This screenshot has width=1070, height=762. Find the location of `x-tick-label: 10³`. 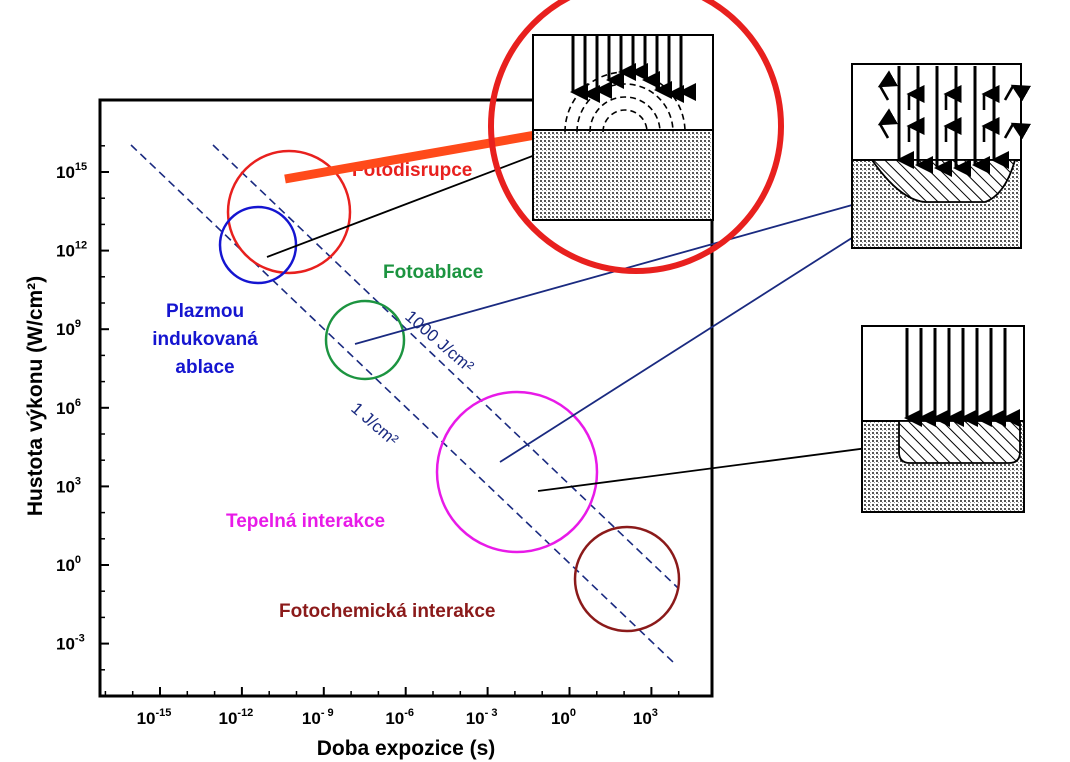

x-tick-label: 10³ is located at coordinates (645, 717).